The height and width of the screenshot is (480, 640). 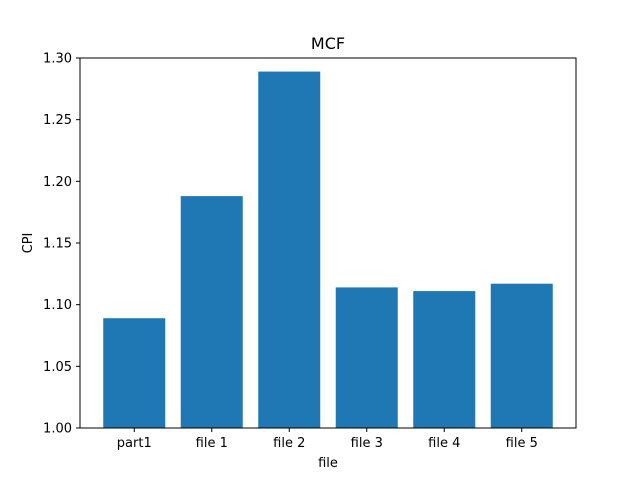 What do you see at coordinates (57, 182) in the screenshot?
I see `y-tick-label: 1.20` at bounding box center [57, 182].